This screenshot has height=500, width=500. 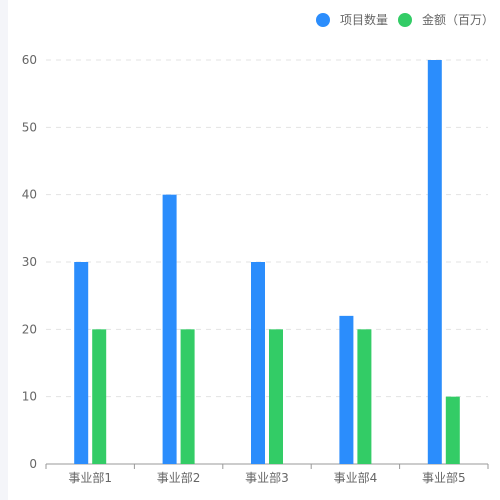 I want to click on x-tick-label: 事业部1, so click(x=90, y=477).